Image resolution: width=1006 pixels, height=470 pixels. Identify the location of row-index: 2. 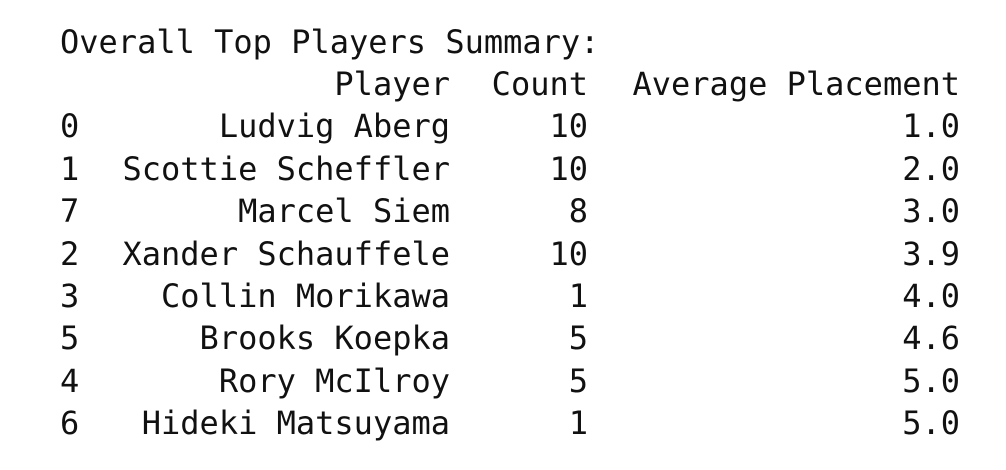
(70, 253).